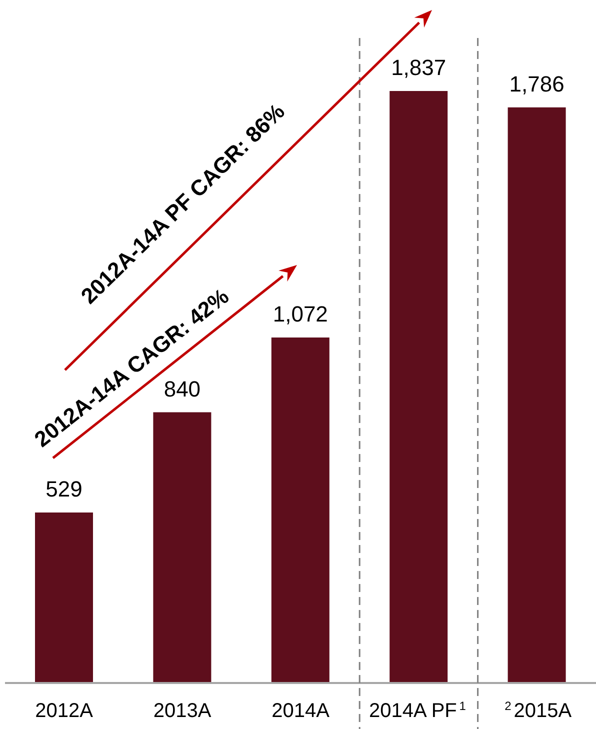  Describe the element at coordinates (300, 314) in the screenshot. I see `data-label: 1,072` at that location.